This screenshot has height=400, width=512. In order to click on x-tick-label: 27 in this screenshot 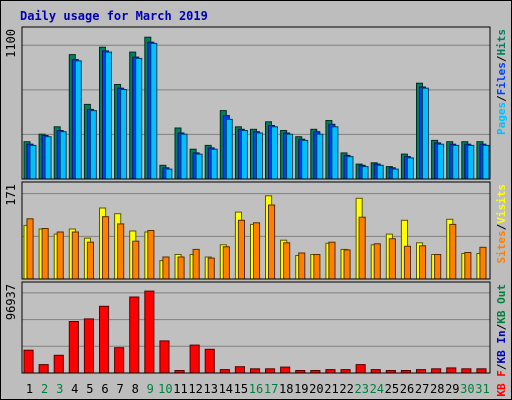, I will do `click(422, 389)`.